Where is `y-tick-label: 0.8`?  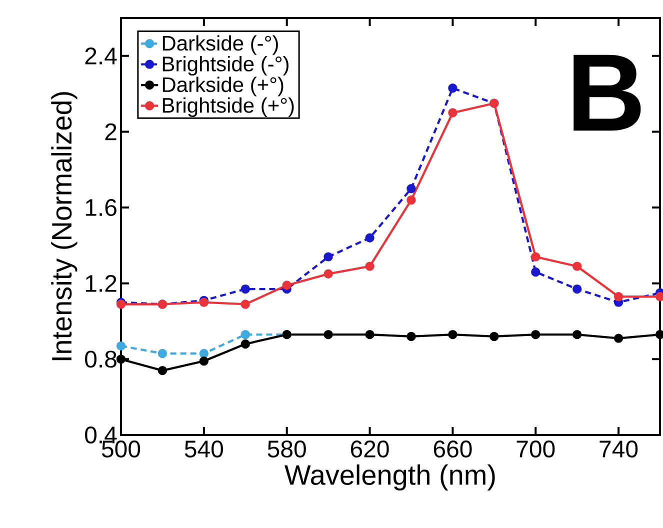 y-tick-label: 0.8 is located at coordinates (100, 359).